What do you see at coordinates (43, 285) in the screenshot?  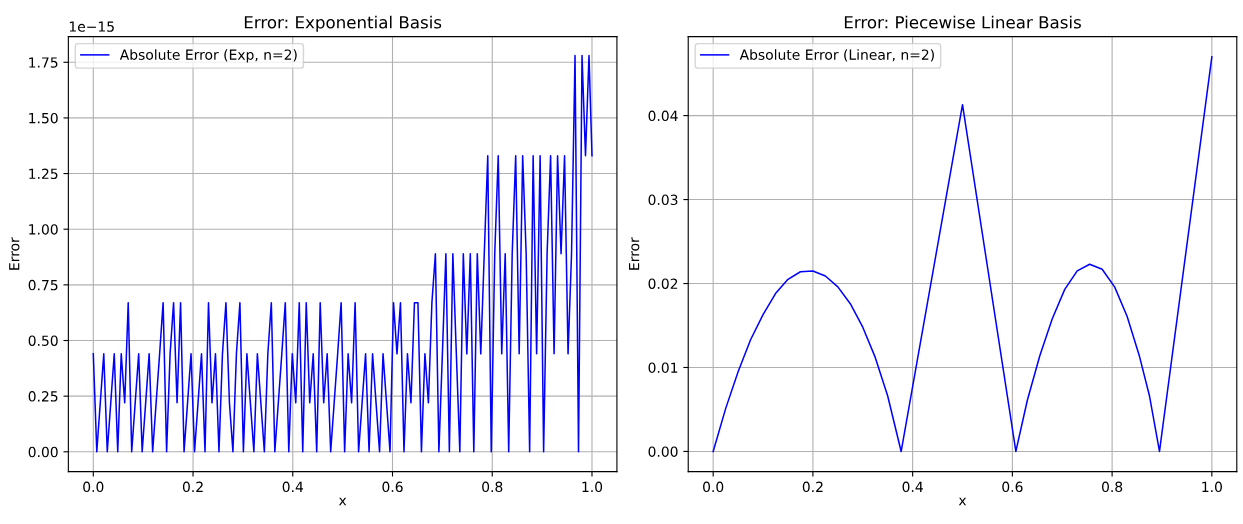 I see `y-tick-label: 0.75` at bounding box center [43, 285].